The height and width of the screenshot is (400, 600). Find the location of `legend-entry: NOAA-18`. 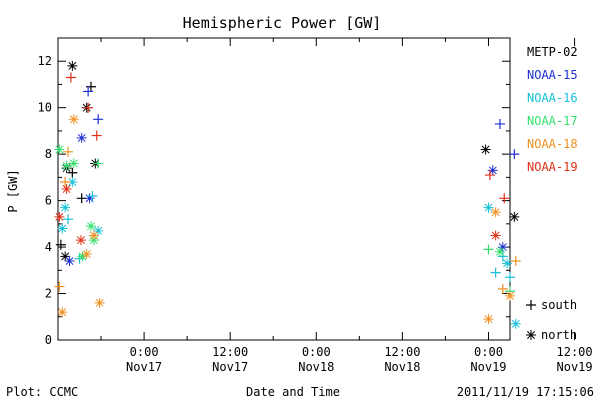

legend-entry: NOAA-18 is located at coordinates (552, 144).